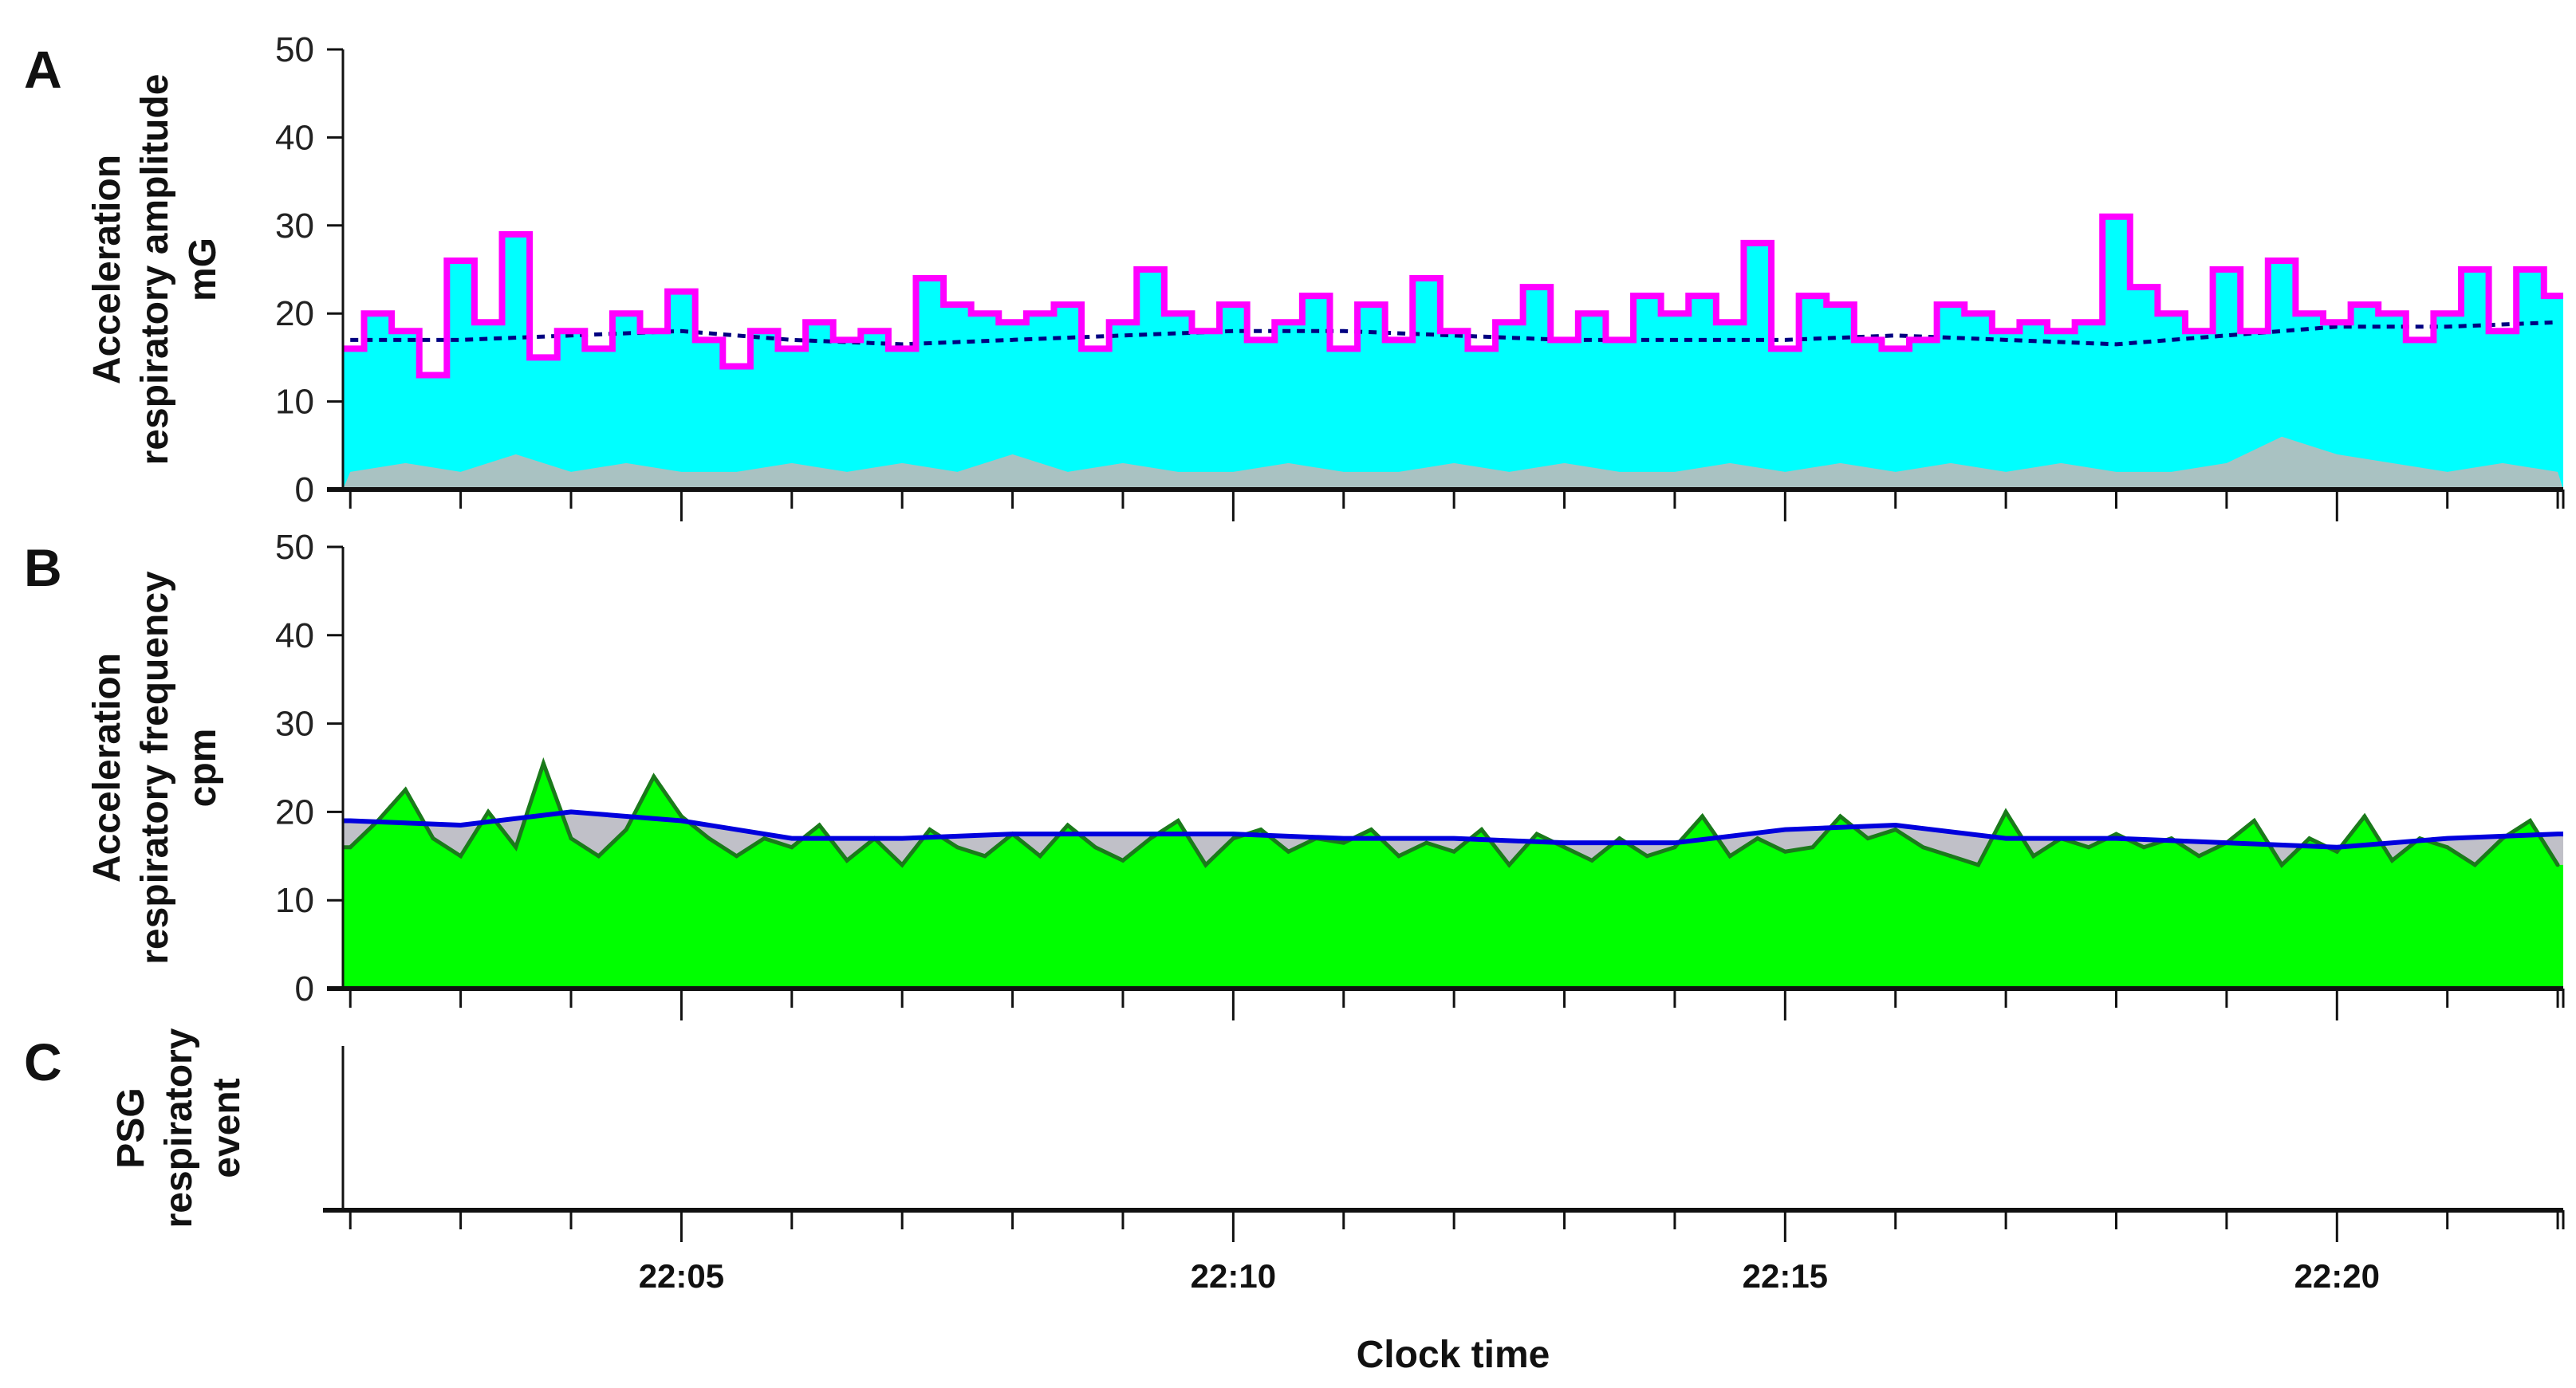 This screenshot has height=1388, width=2576. I want to click on x-axis: 22:05 22:10 22:15 22:20, so click(1509, 1276).